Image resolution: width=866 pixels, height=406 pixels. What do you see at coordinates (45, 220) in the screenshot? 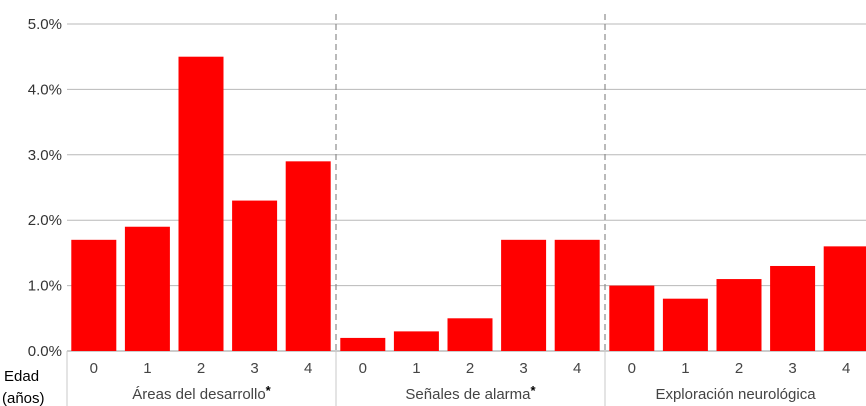
I see `y-tick-label: 2.0%` at bounding box center [45, 220].